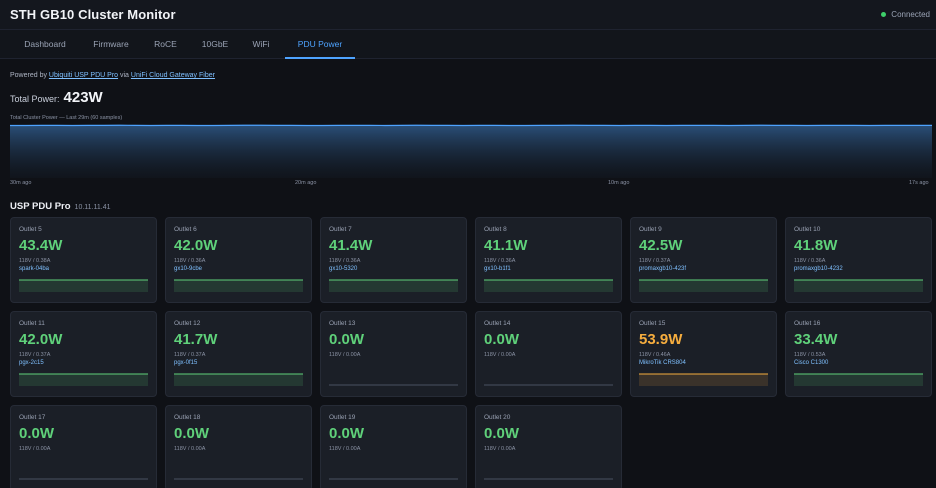 The image size is (936, 488). I want to click on outlet-card: Outlet 9 42.5W 118V / 0.37A promaxgb10-423f, so click(703, 260).